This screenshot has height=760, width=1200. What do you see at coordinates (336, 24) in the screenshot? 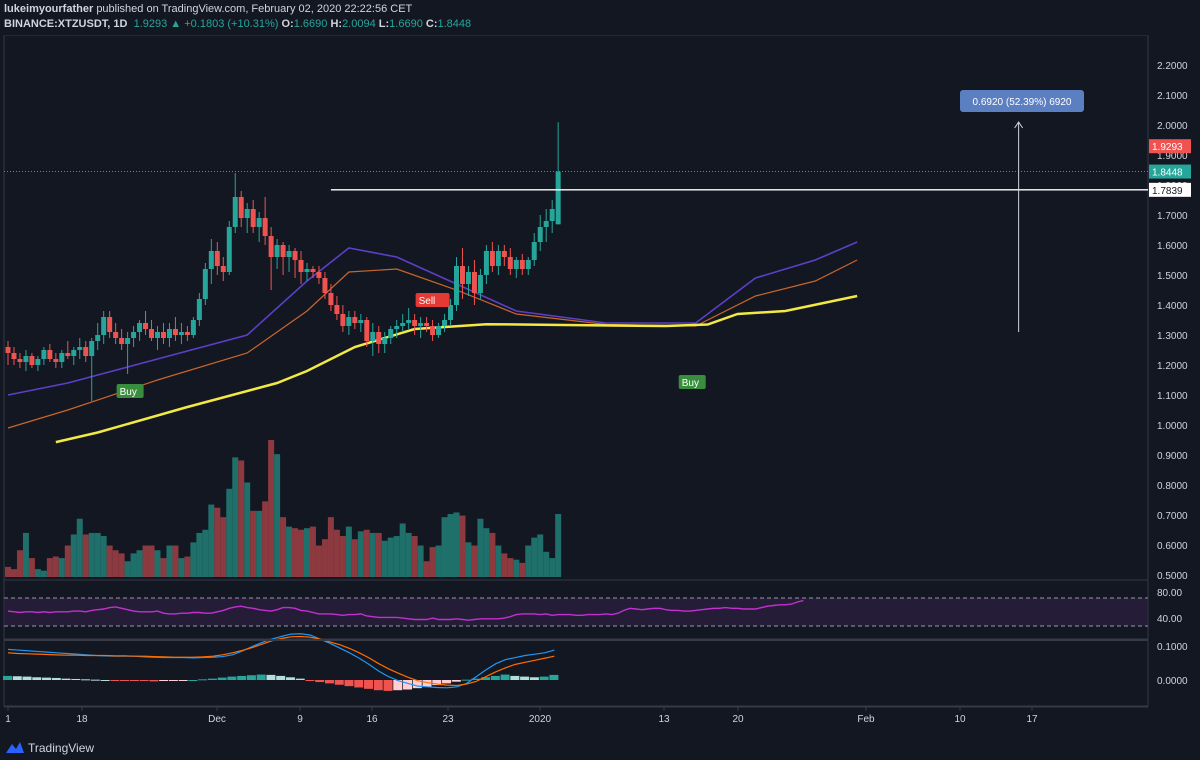
I see `high-label: H:` at bounding box center [336, 24].